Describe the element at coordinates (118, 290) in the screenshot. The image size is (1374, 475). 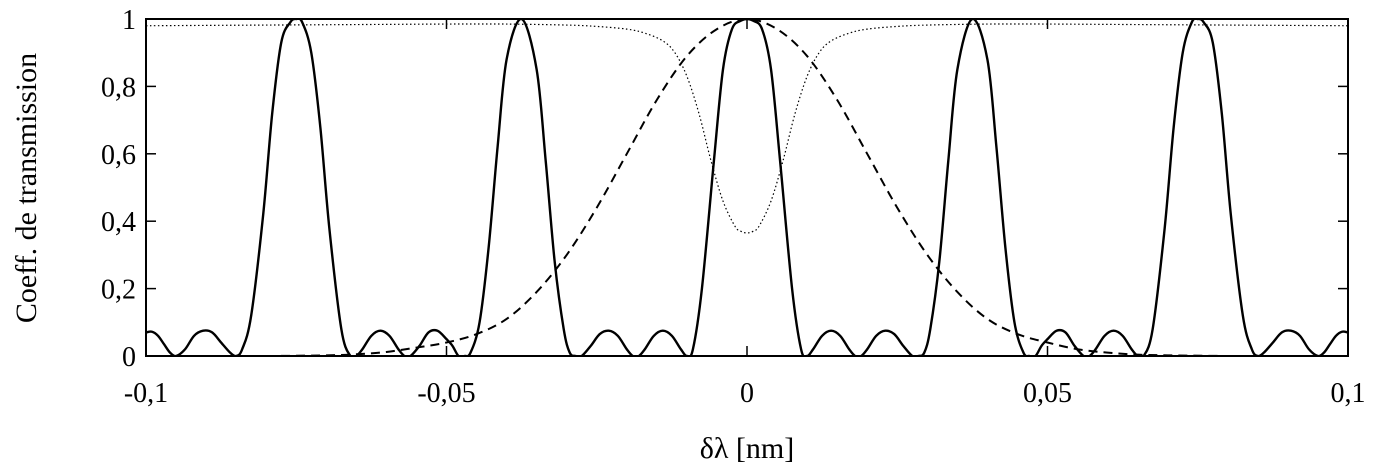
I see `y-tick-label: 0,2` at that location.